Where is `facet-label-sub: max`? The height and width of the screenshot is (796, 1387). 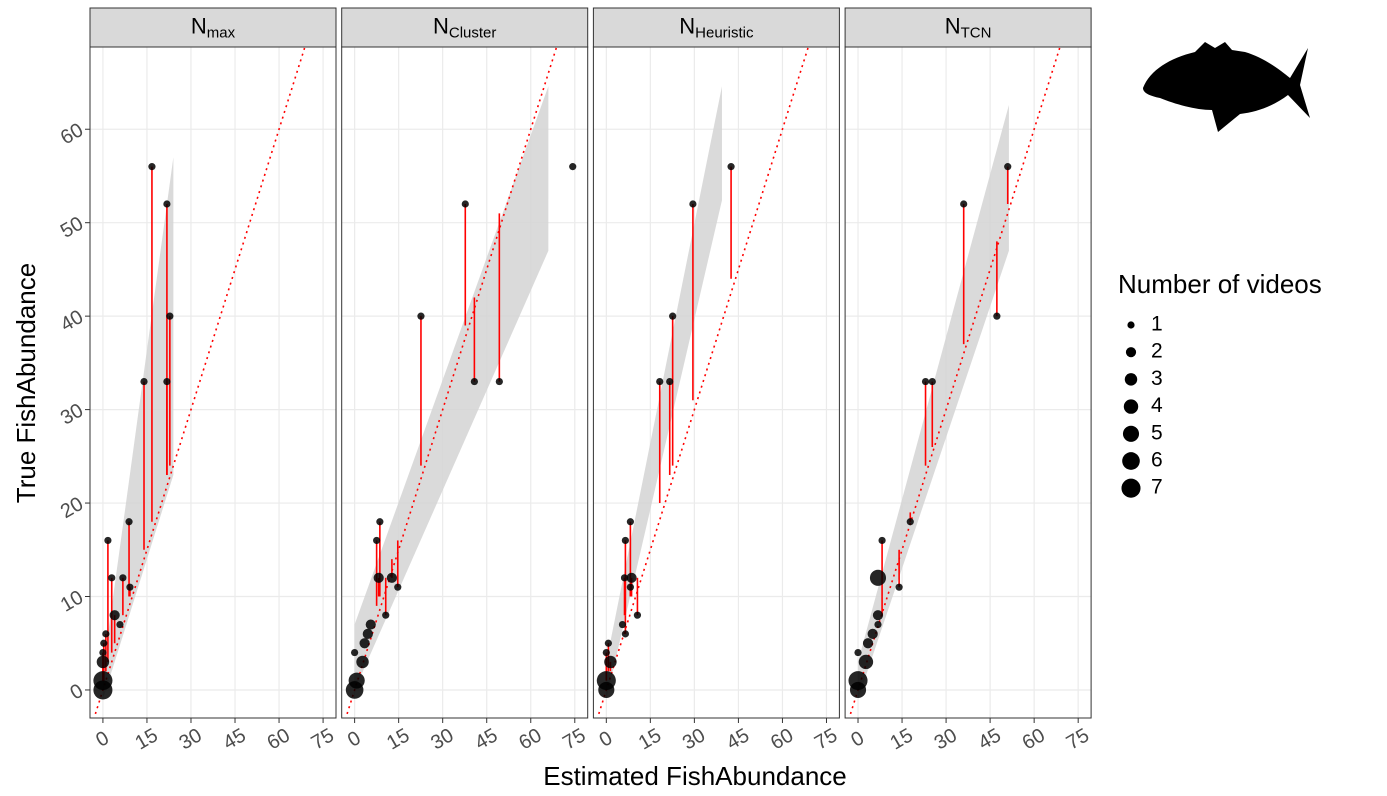 facet-label-sub: max is located at coordinates (221, 32).